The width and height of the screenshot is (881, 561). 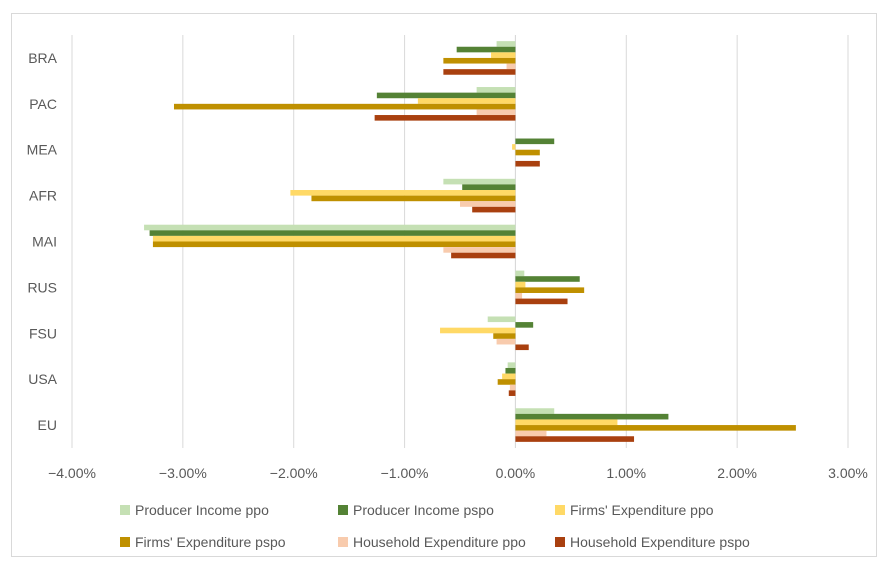 I want to click on legend-label: Firms' Expenditure ppo, so click(x=642, y=510).